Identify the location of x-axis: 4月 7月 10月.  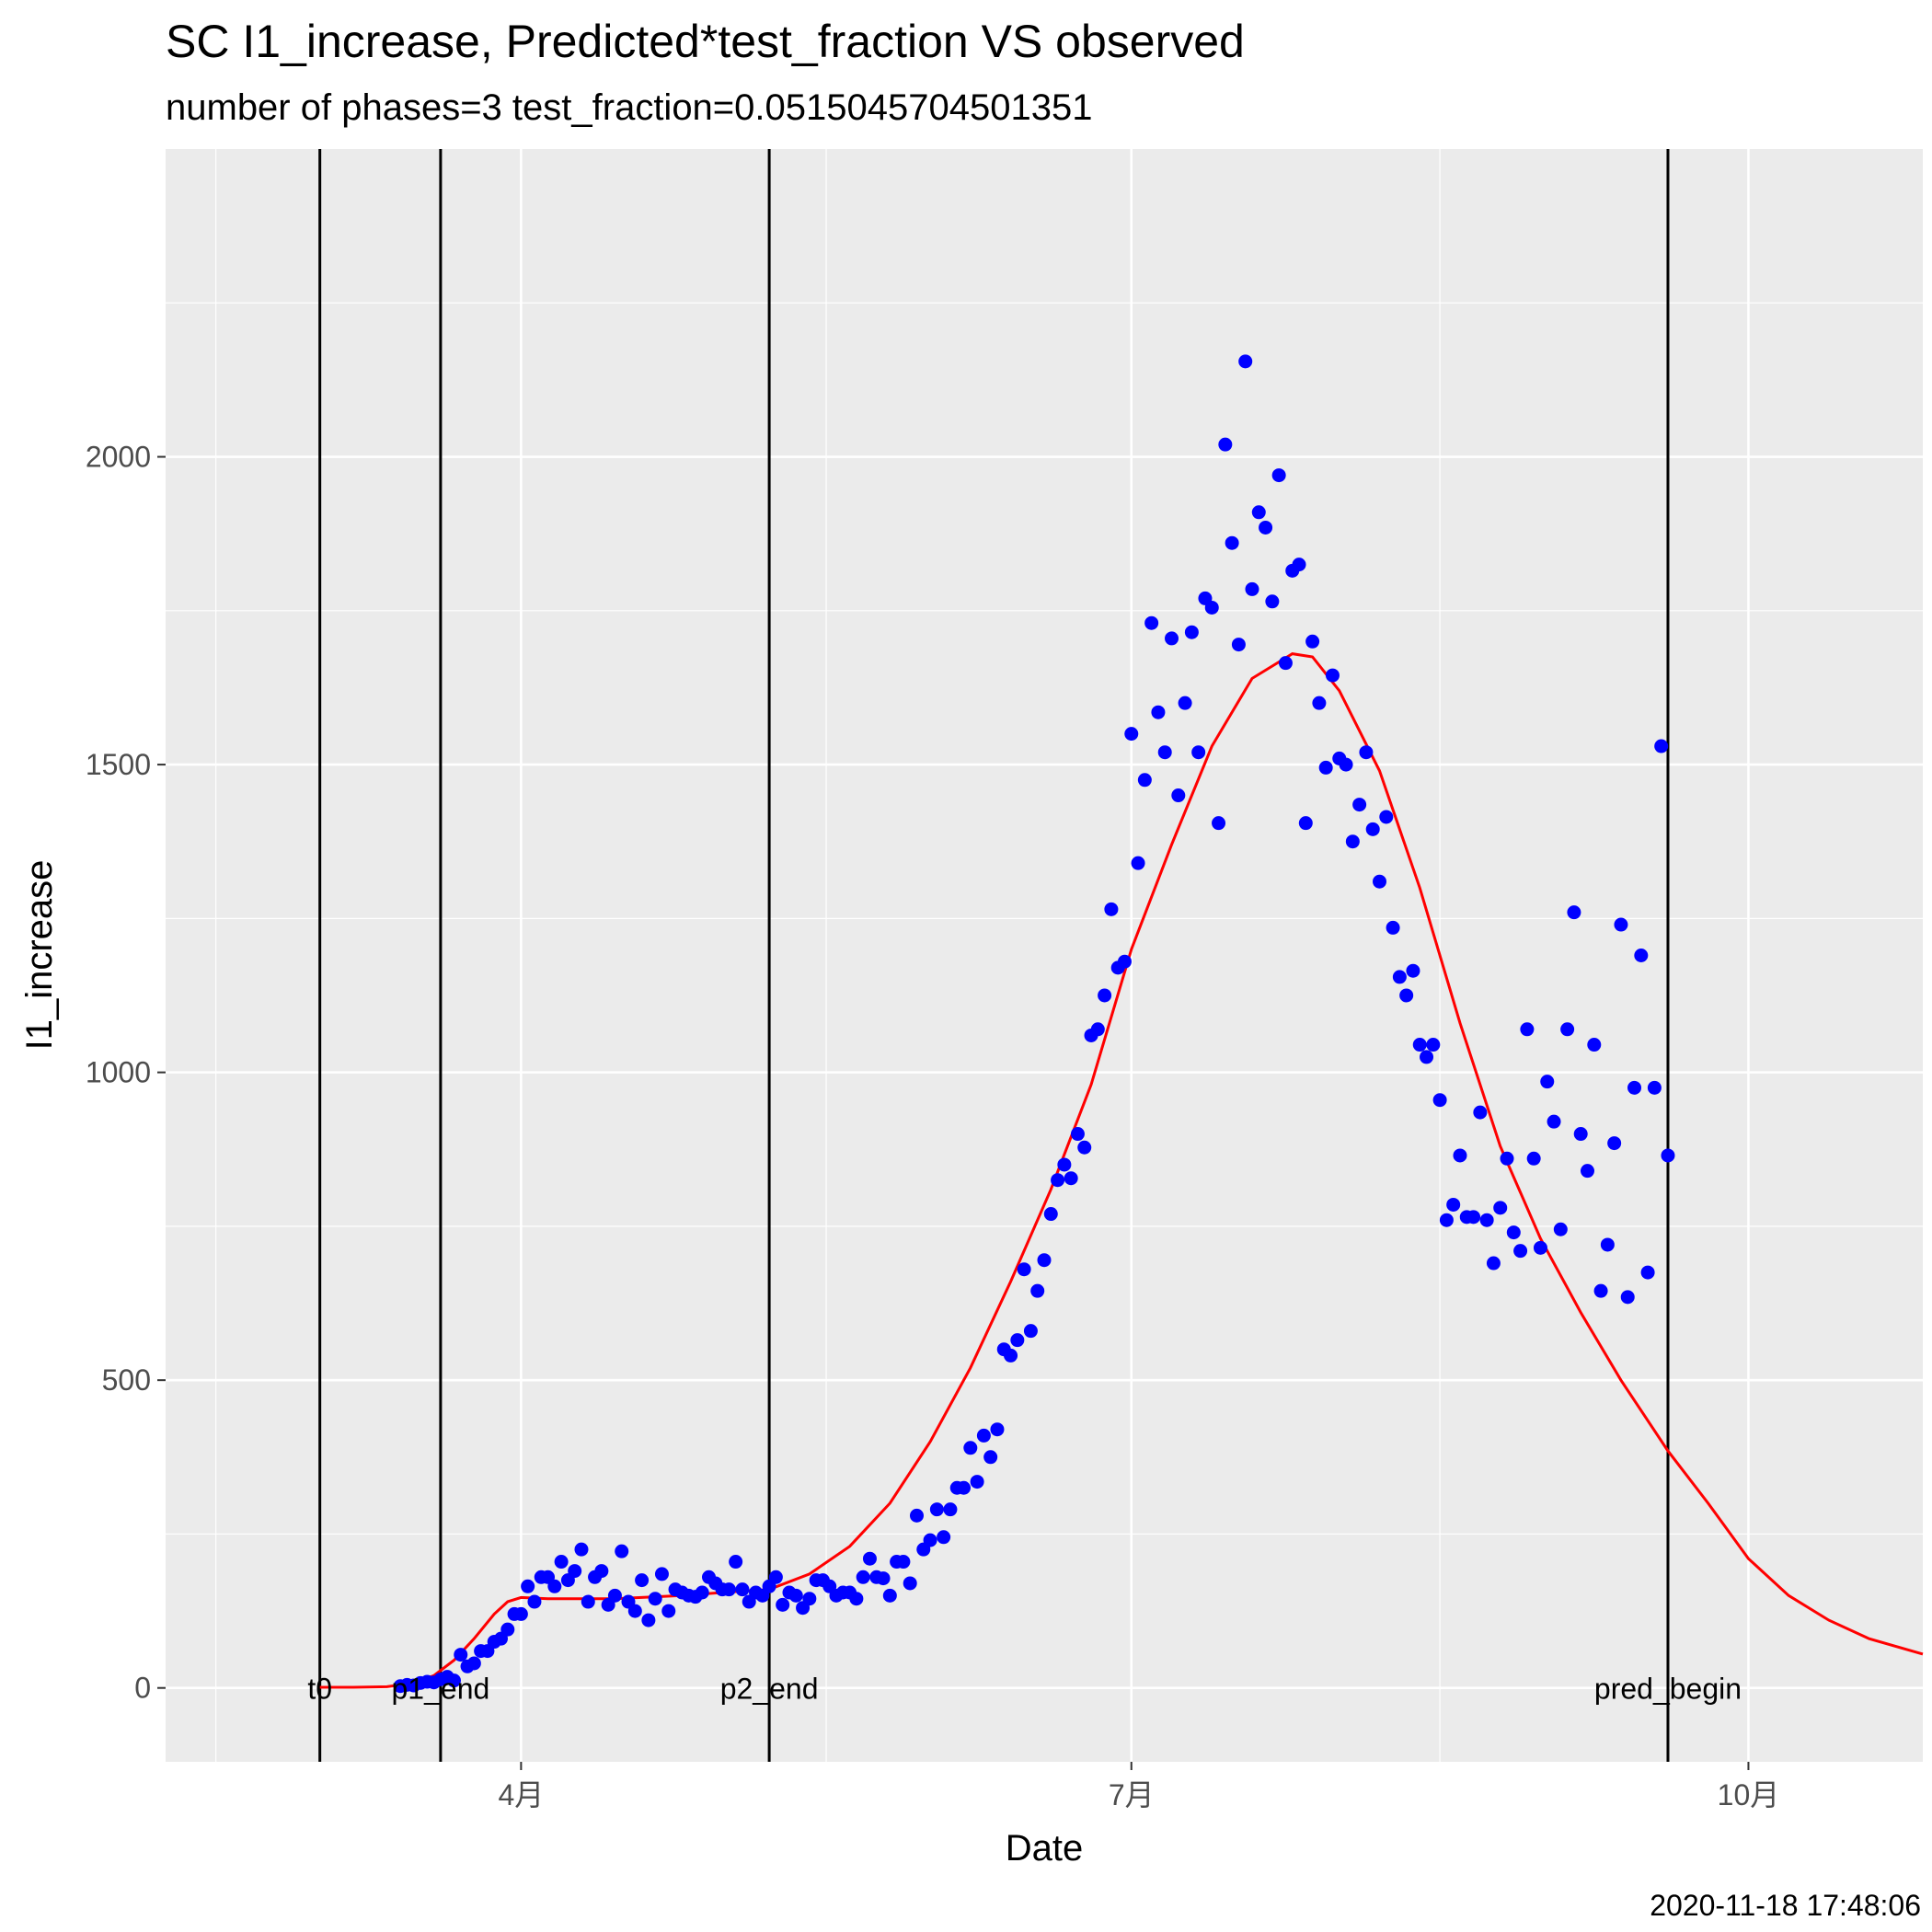
(1138, 1786).